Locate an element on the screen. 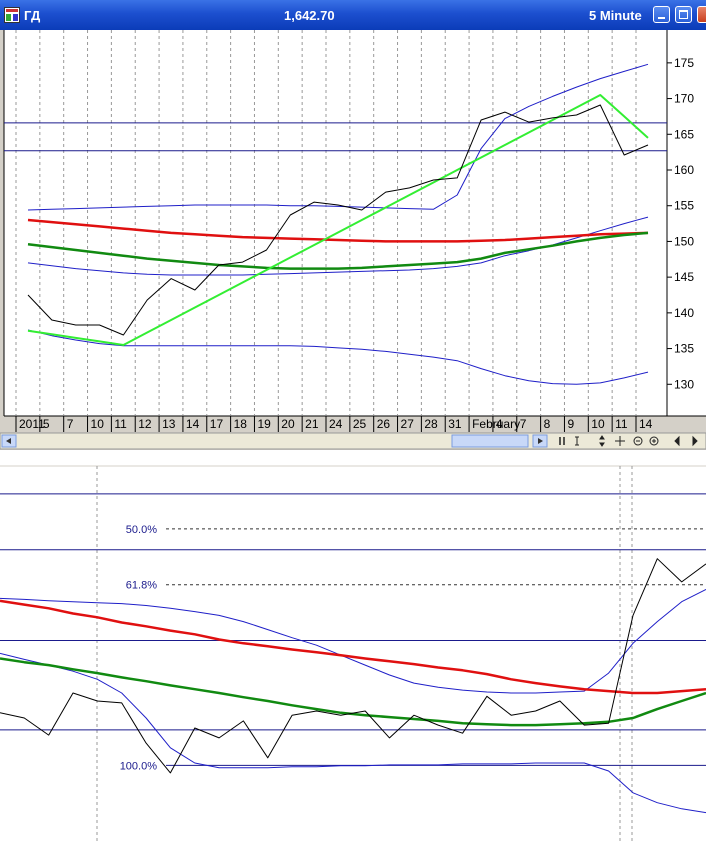  symbol: ГД is located at coordinates (32, 15).